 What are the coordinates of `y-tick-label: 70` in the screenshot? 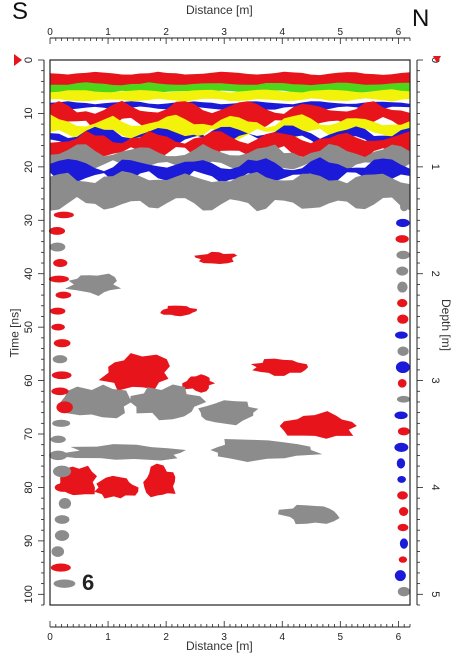 It's located at (29, 434).